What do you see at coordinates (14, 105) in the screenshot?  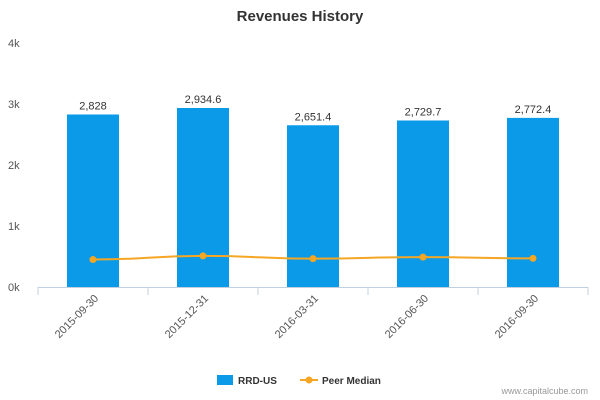 I see `y-tick-label: 3k` at bounding box center [14, 105].